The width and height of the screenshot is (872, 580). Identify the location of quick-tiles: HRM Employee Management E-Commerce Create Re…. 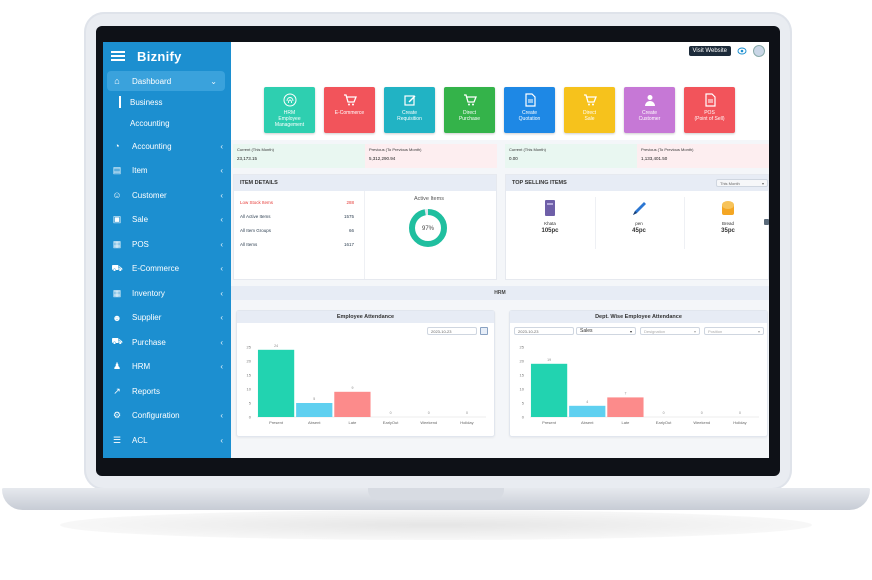
(500, 100).